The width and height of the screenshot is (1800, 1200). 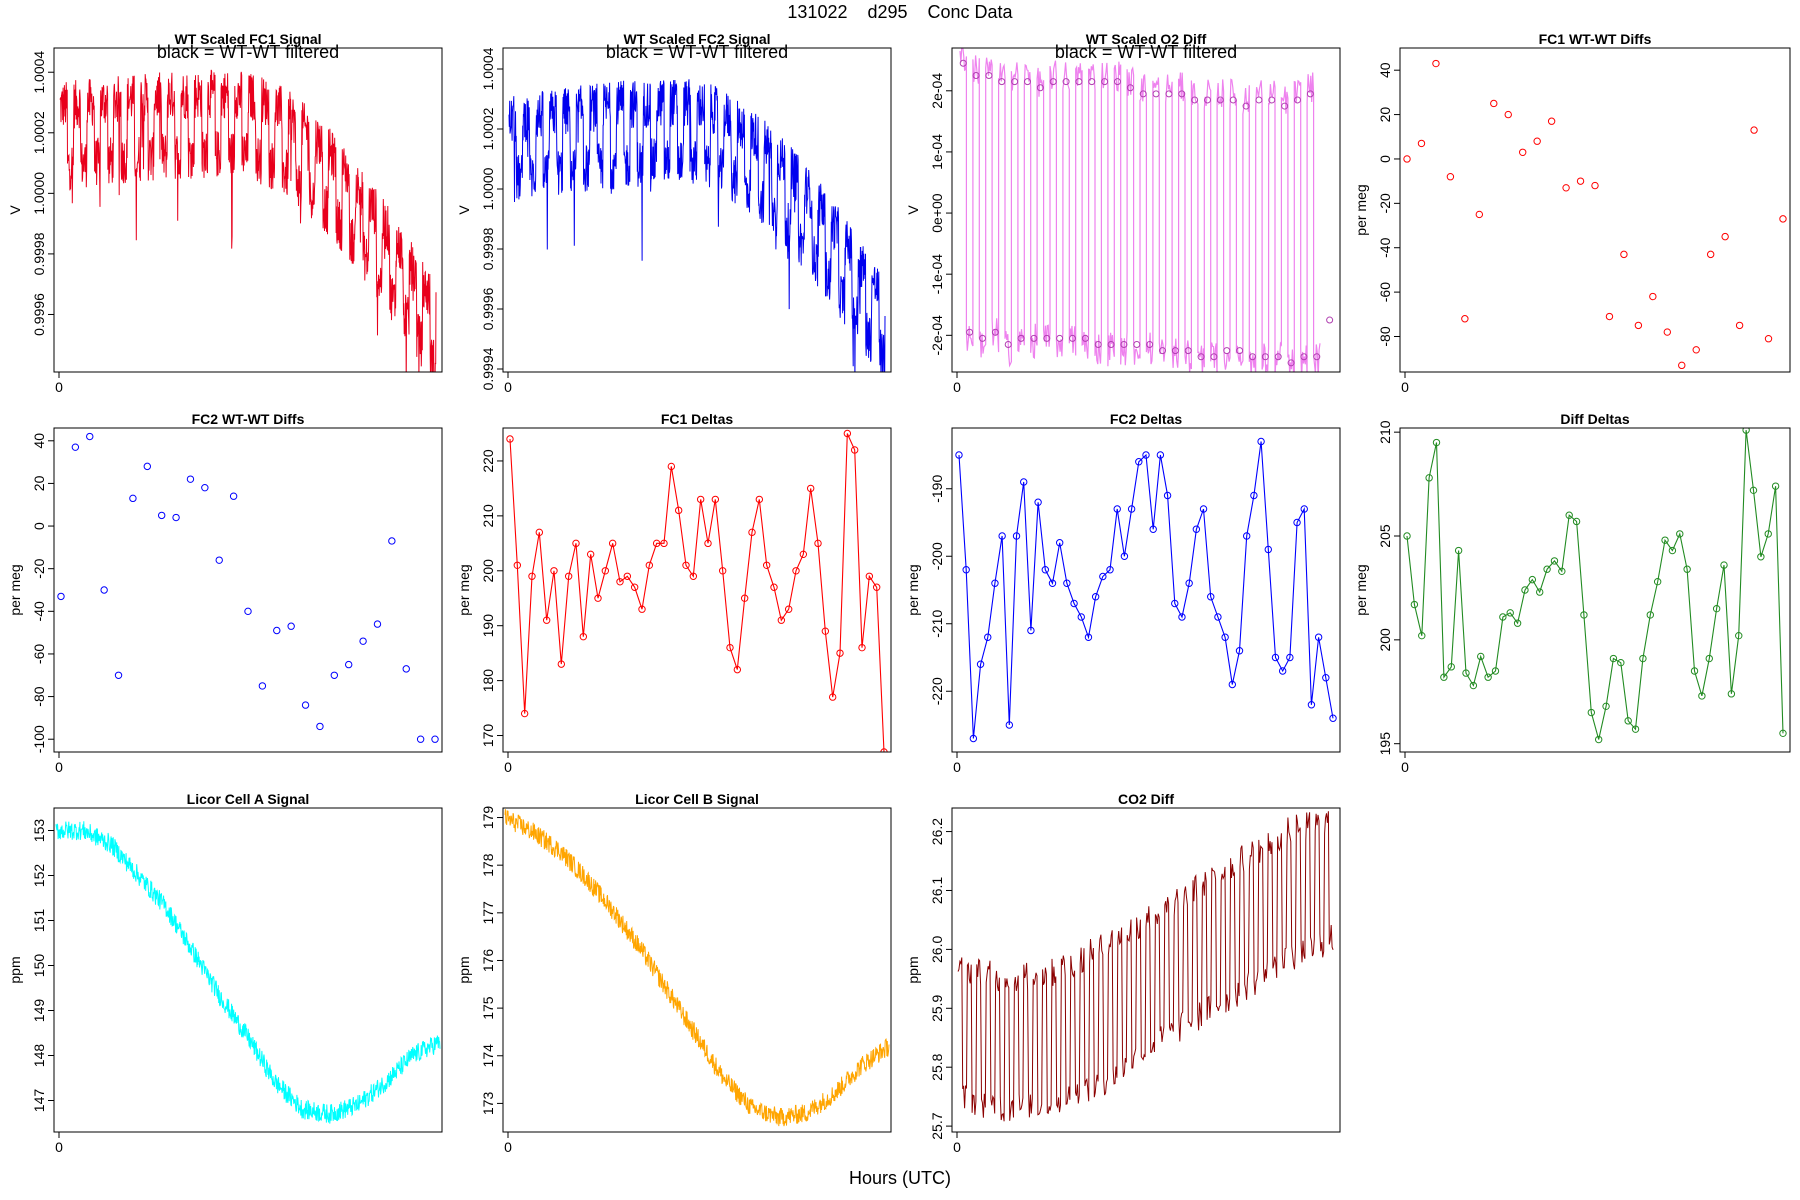 I want to click on y-tick-label: 177, so click(x=488, y=913).